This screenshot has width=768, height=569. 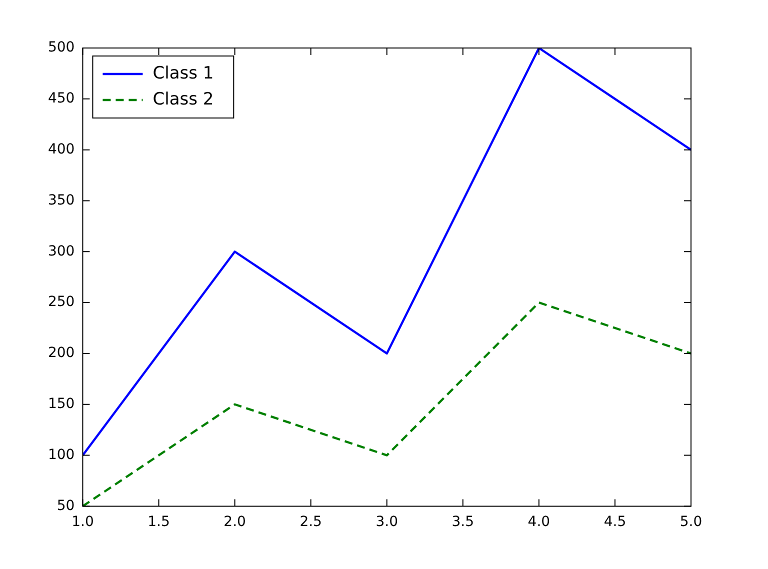 What do you see at coordinates (61, 251) in the screenshot?
I see `y-tick-label: 300` at bounding box center [61, 251].